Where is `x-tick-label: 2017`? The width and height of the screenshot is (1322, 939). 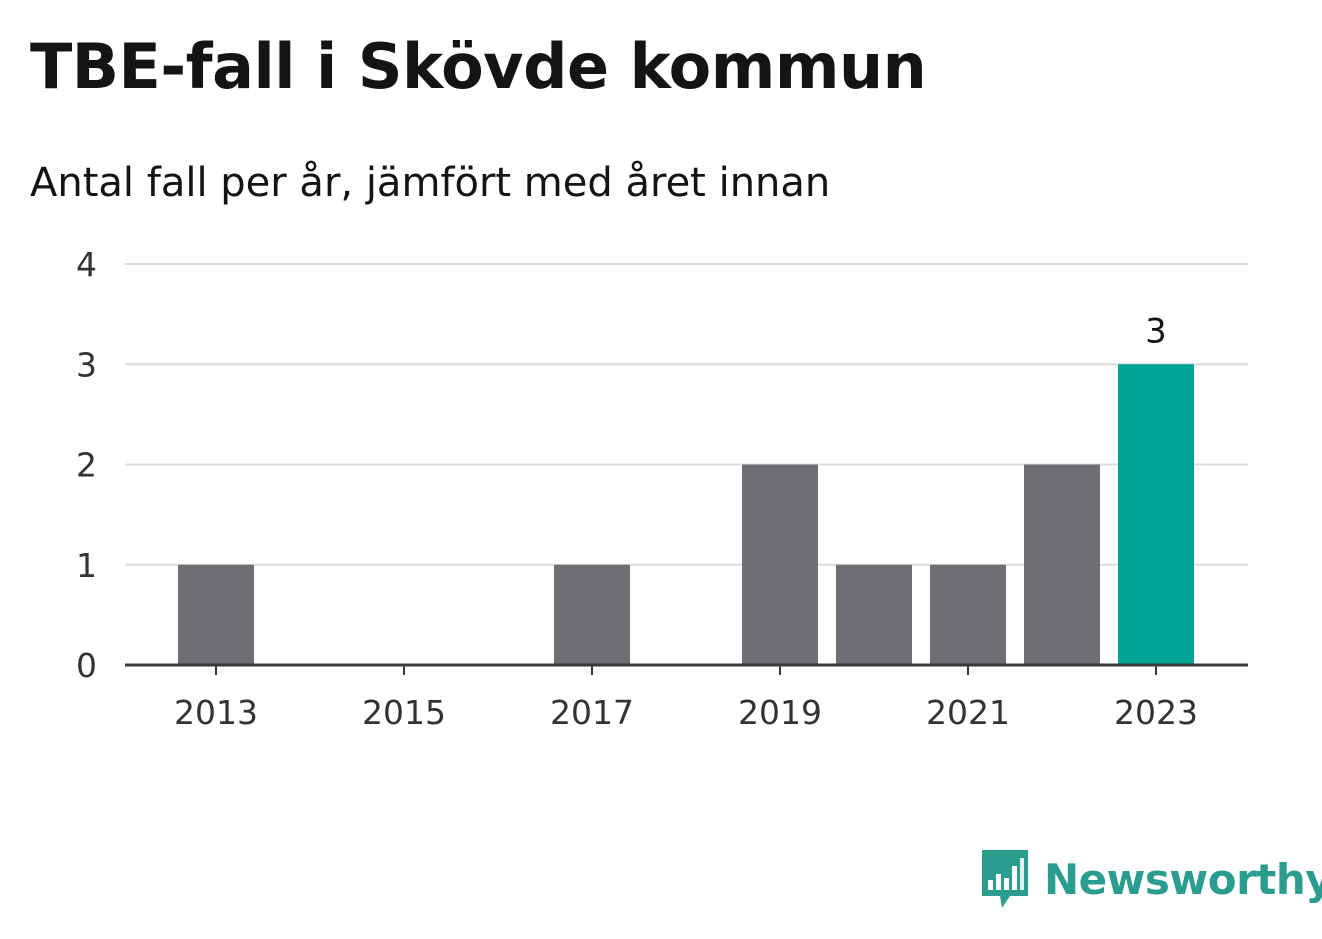
x-tick-label: 2017 is located at coordinates (592, 712).